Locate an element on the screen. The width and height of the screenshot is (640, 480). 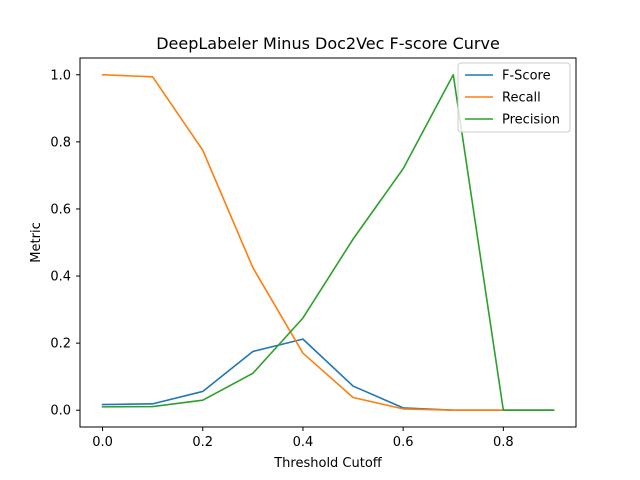
y-axis-label: Metric is located at coordinates (36, 242).